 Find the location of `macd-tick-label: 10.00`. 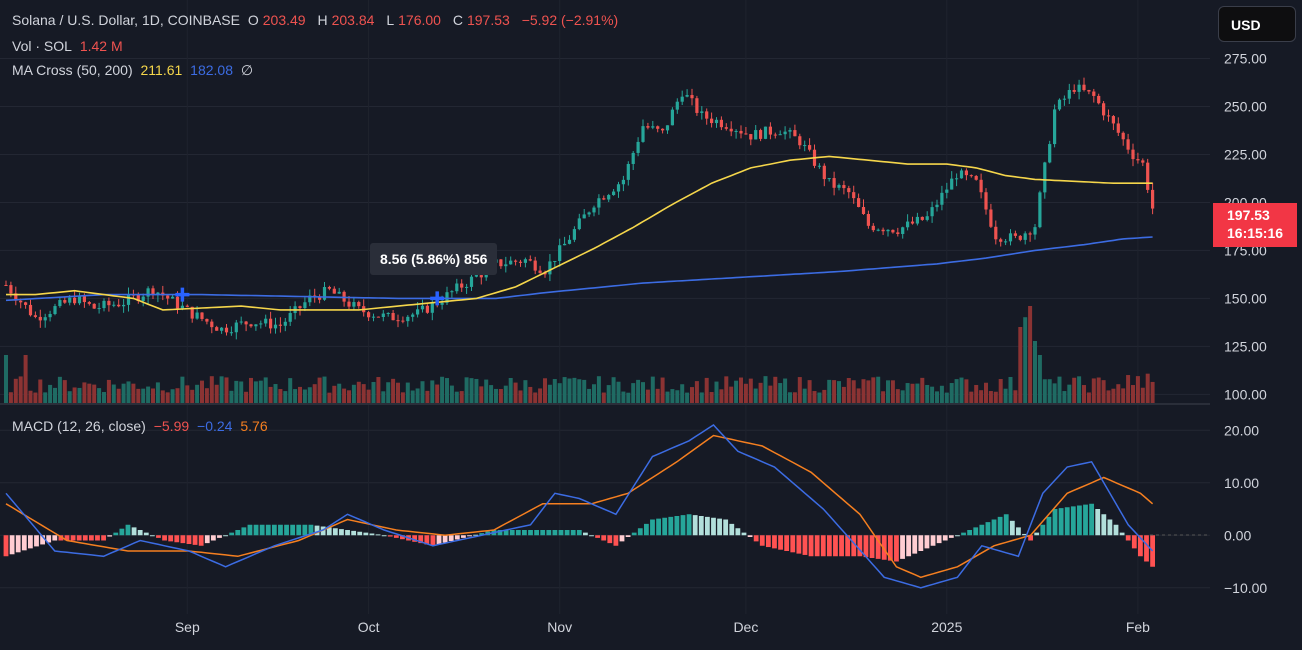

macd-tick-label: 10.00 is located at coordinates (1241, 483).